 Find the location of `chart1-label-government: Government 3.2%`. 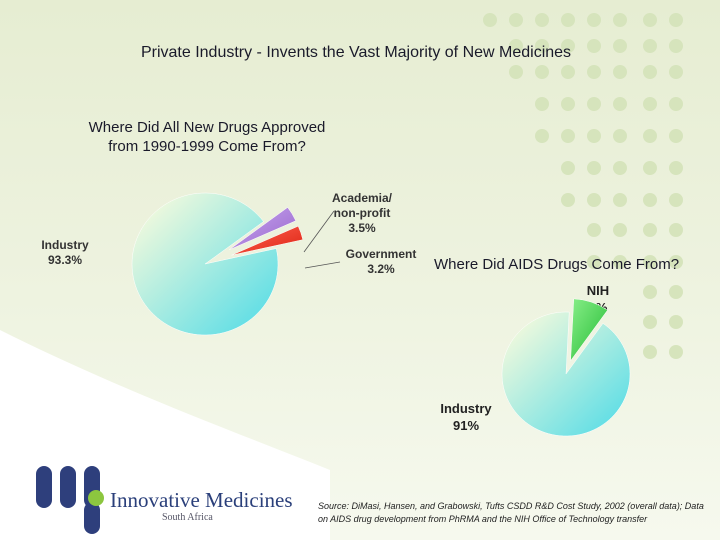

chart1-label-government: Government 3.2% is located at coordinates (381, 262).